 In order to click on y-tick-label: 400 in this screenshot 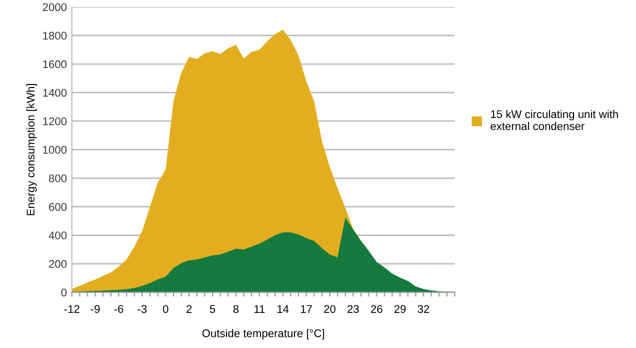, I will do `click(57, 236)`.